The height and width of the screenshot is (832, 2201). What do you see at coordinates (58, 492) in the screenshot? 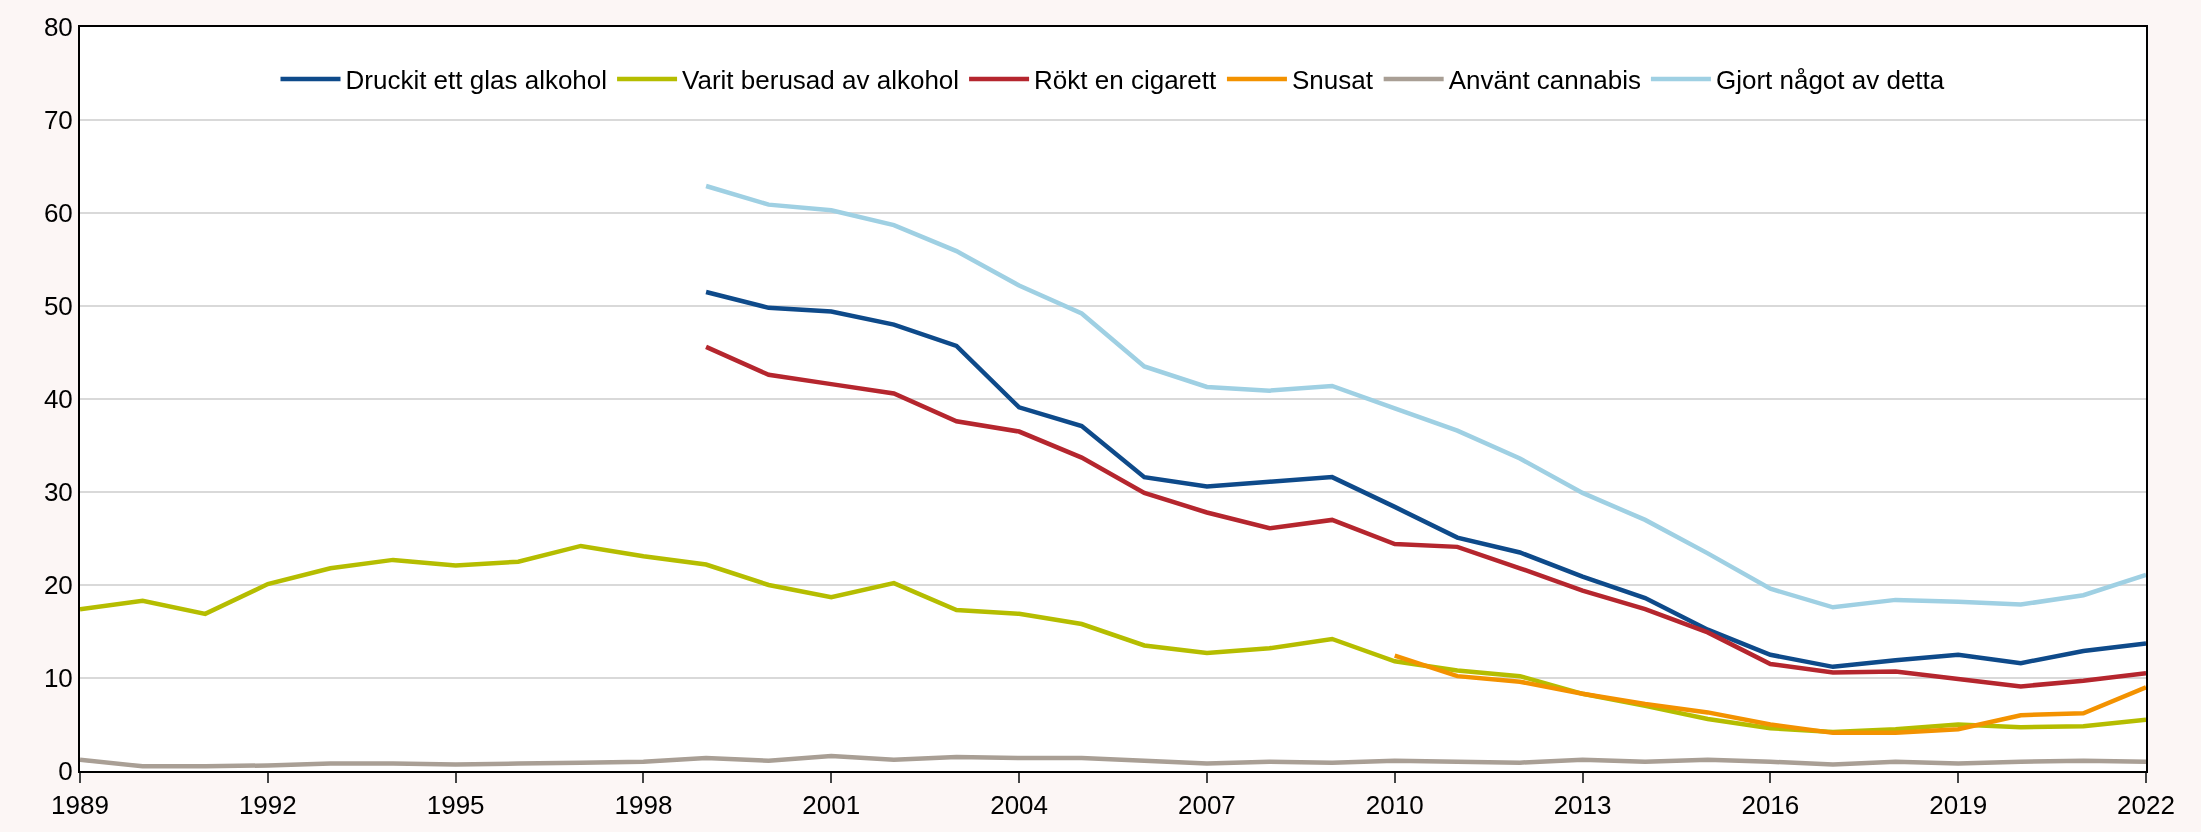
I see `y-tick-label: 30` at bounding box center [58, 492].